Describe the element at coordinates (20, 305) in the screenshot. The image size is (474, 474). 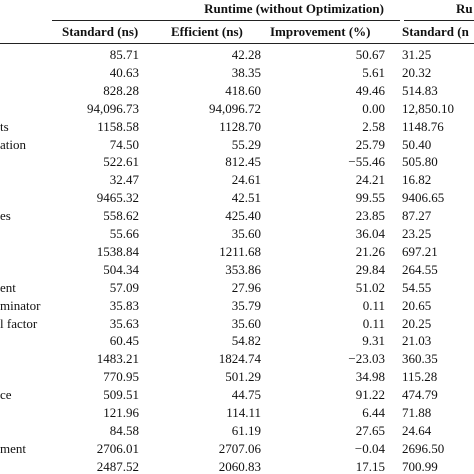
I see `row-name: minator` at that location.